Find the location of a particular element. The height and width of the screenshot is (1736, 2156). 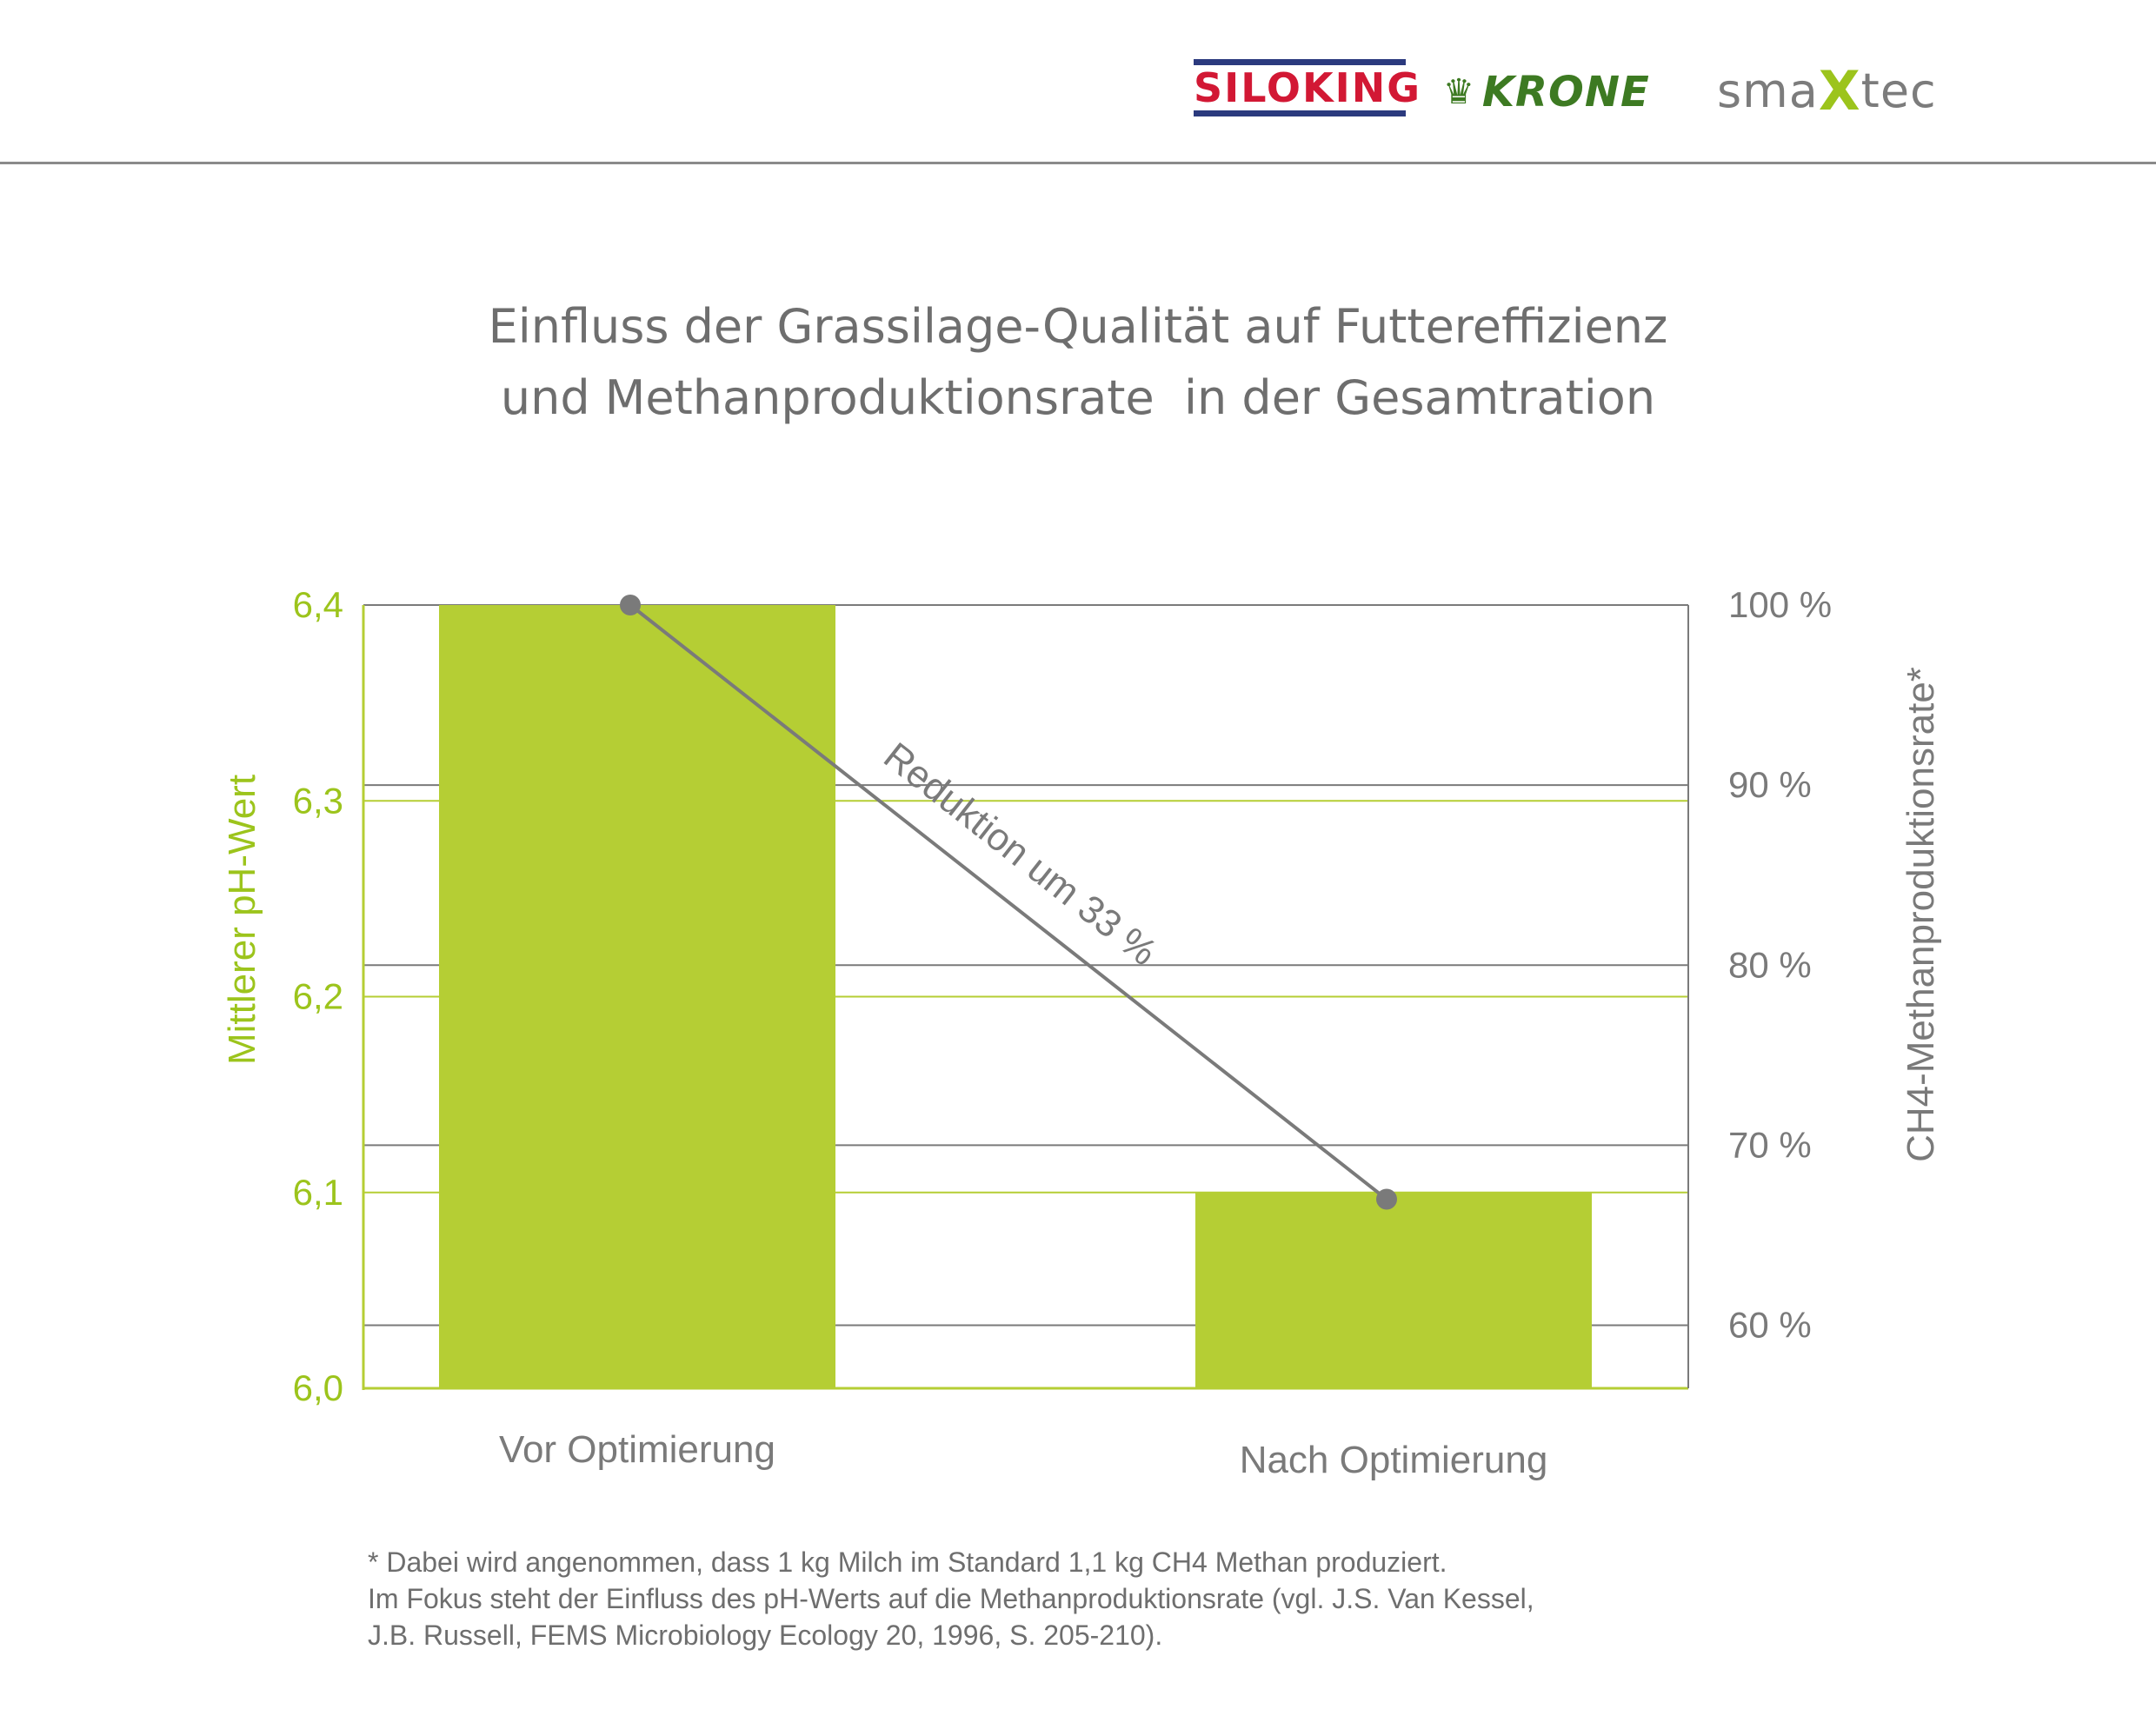

left-axis-title: Mittlerer pH-Wert is located at coordinates (242, 920).